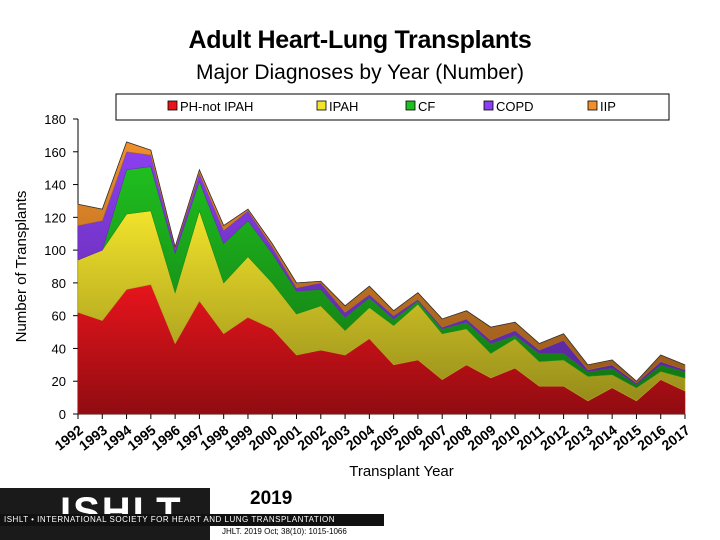 The height and width of the screenshot is (540, 720). What do you see at coordinates (59, 283) in the screenshot?
I see `y-tick-label-80: 80` at bounding box center [59, 283].